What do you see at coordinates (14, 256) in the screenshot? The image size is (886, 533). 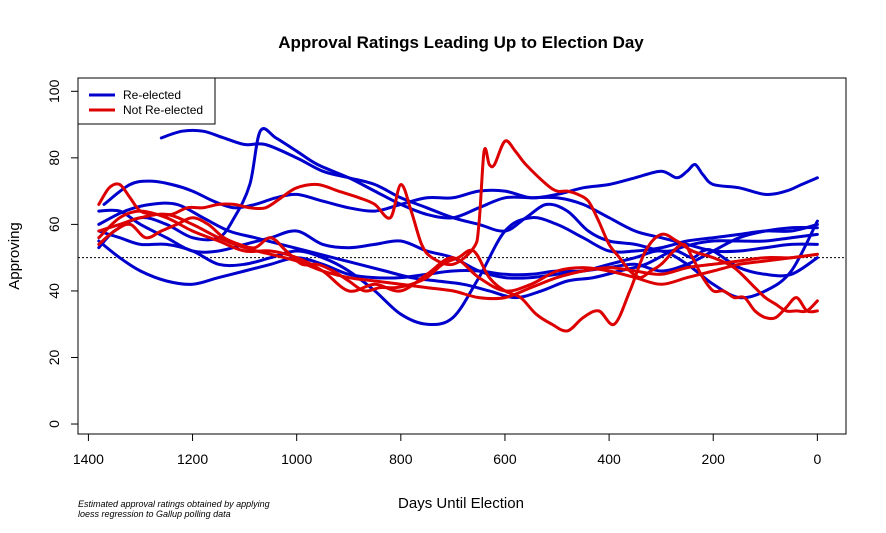 I see `y-axis-label: Approving` at bounding box center [14, 256].